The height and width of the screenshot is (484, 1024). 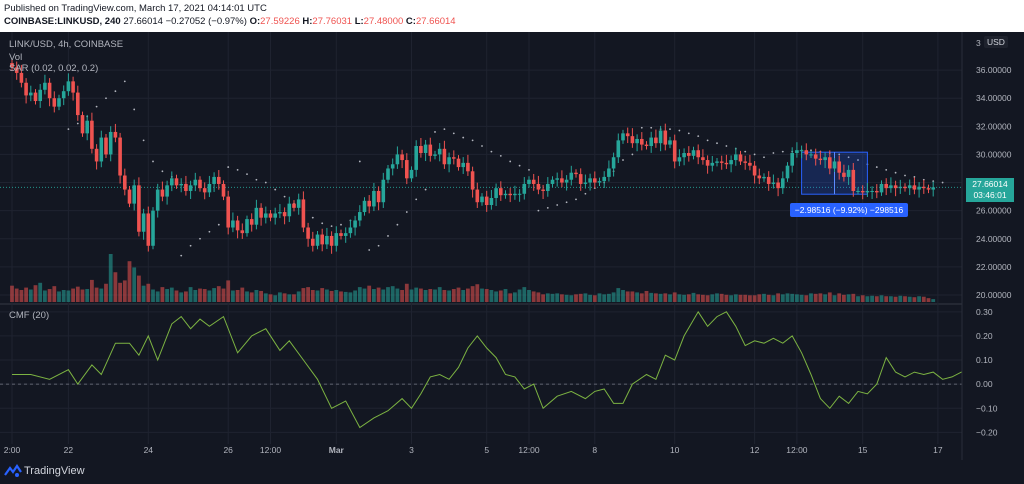 I want to click on time-axis: 2:00 22 24 26 12:00 Mar 3 5 12:00 8 10 12 12:00 15 17, so click(x=473, y=450).